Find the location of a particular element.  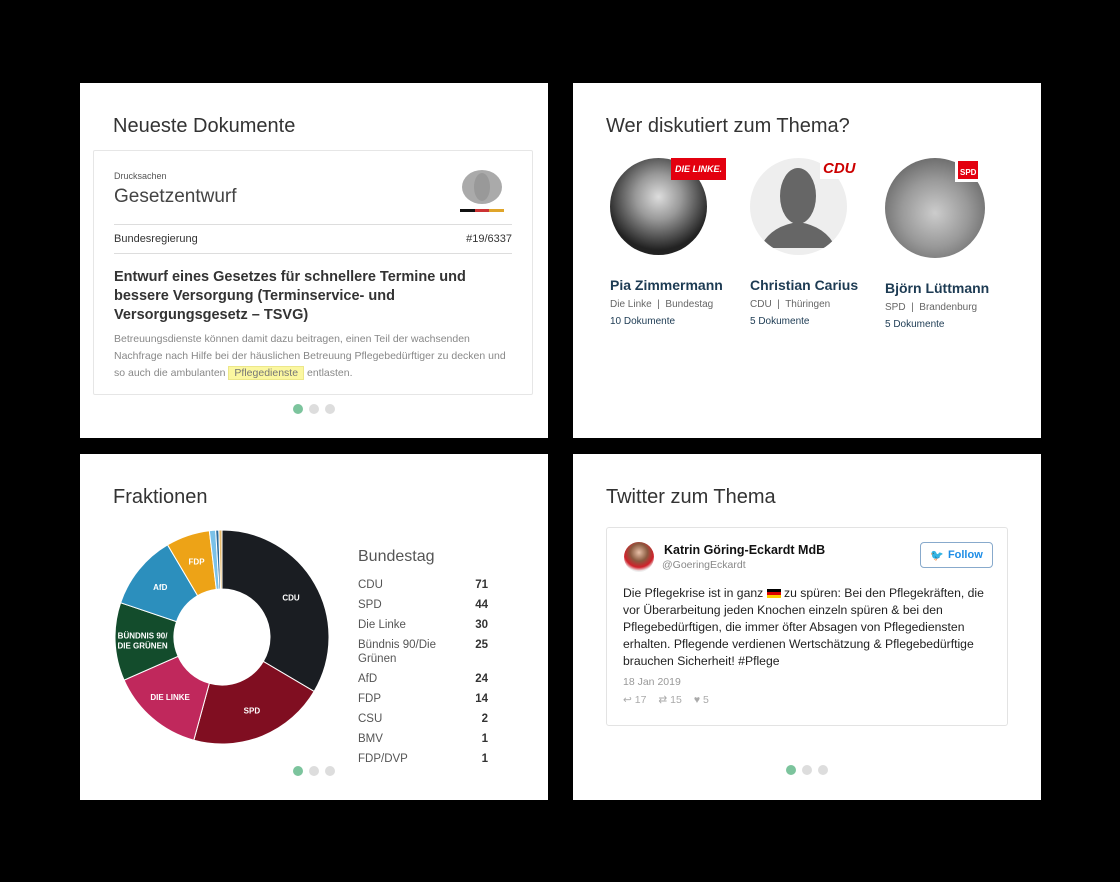

party-badge-cdu: CDU is located at coordinates (839, 168).